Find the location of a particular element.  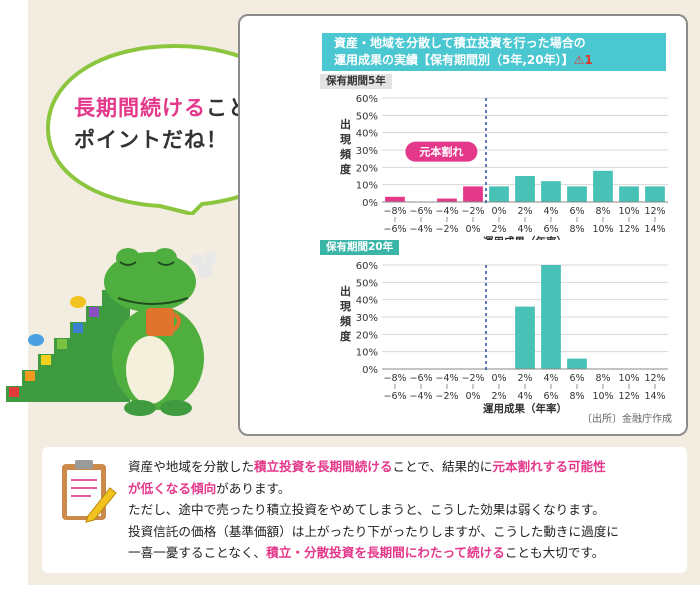

chart-title-line2: 運用成果の実績【保有期間別（5年,20年）】 is located at coordinates (454, 60).